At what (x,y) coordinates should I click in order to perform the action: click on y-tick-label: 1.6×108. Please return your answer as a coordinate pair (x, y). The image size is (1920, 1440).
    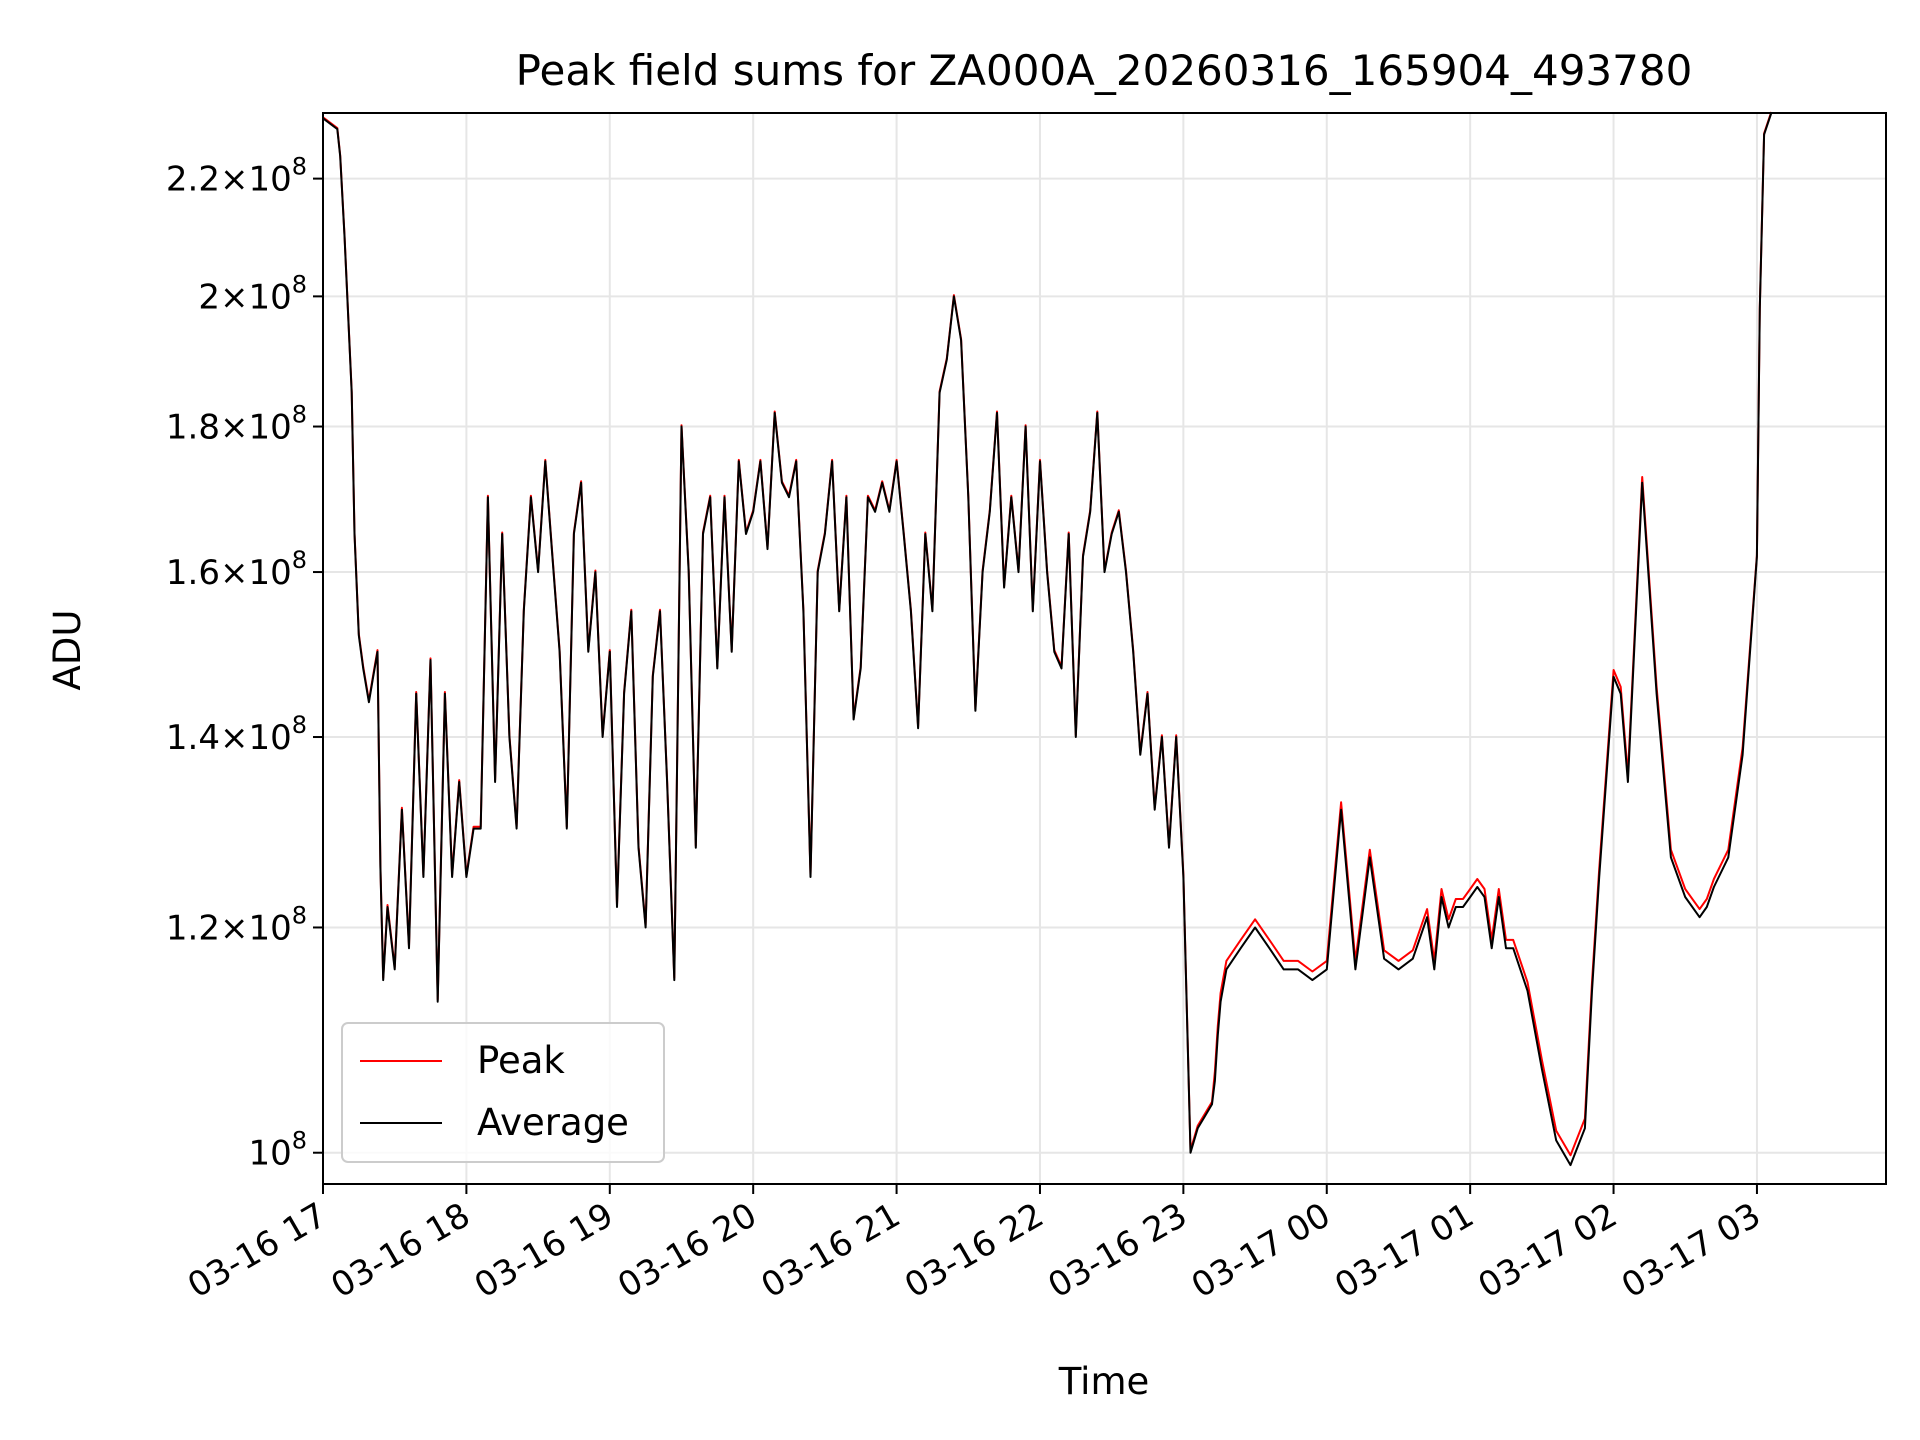
    Looking at the image, I should click on (236, 569).